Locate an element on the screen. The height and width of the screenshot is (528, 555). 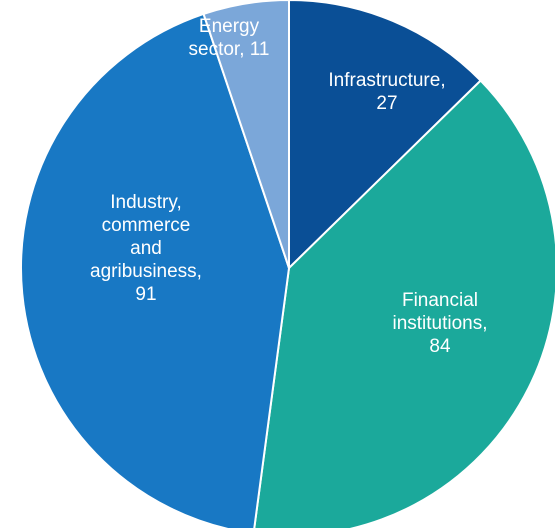
data-label-line: 84 is located at coordinates (440, 346).